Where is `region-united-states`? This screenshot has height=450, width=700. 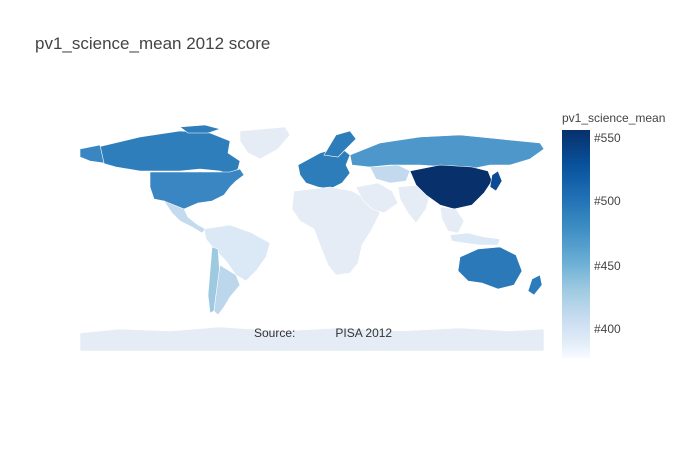
region-united-states is located at coordinates (197, 189).